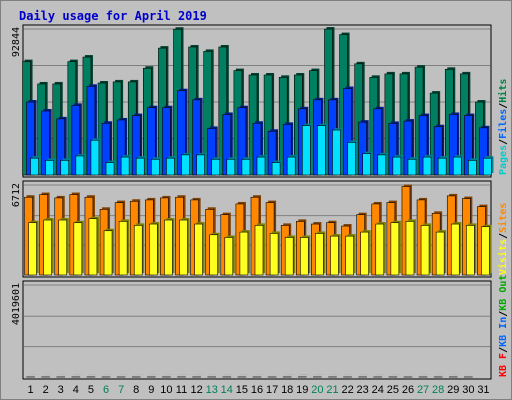 The height and width of the screenshot is (400, 512). I want to click on x-tick-label: 19, so click(302, 390).